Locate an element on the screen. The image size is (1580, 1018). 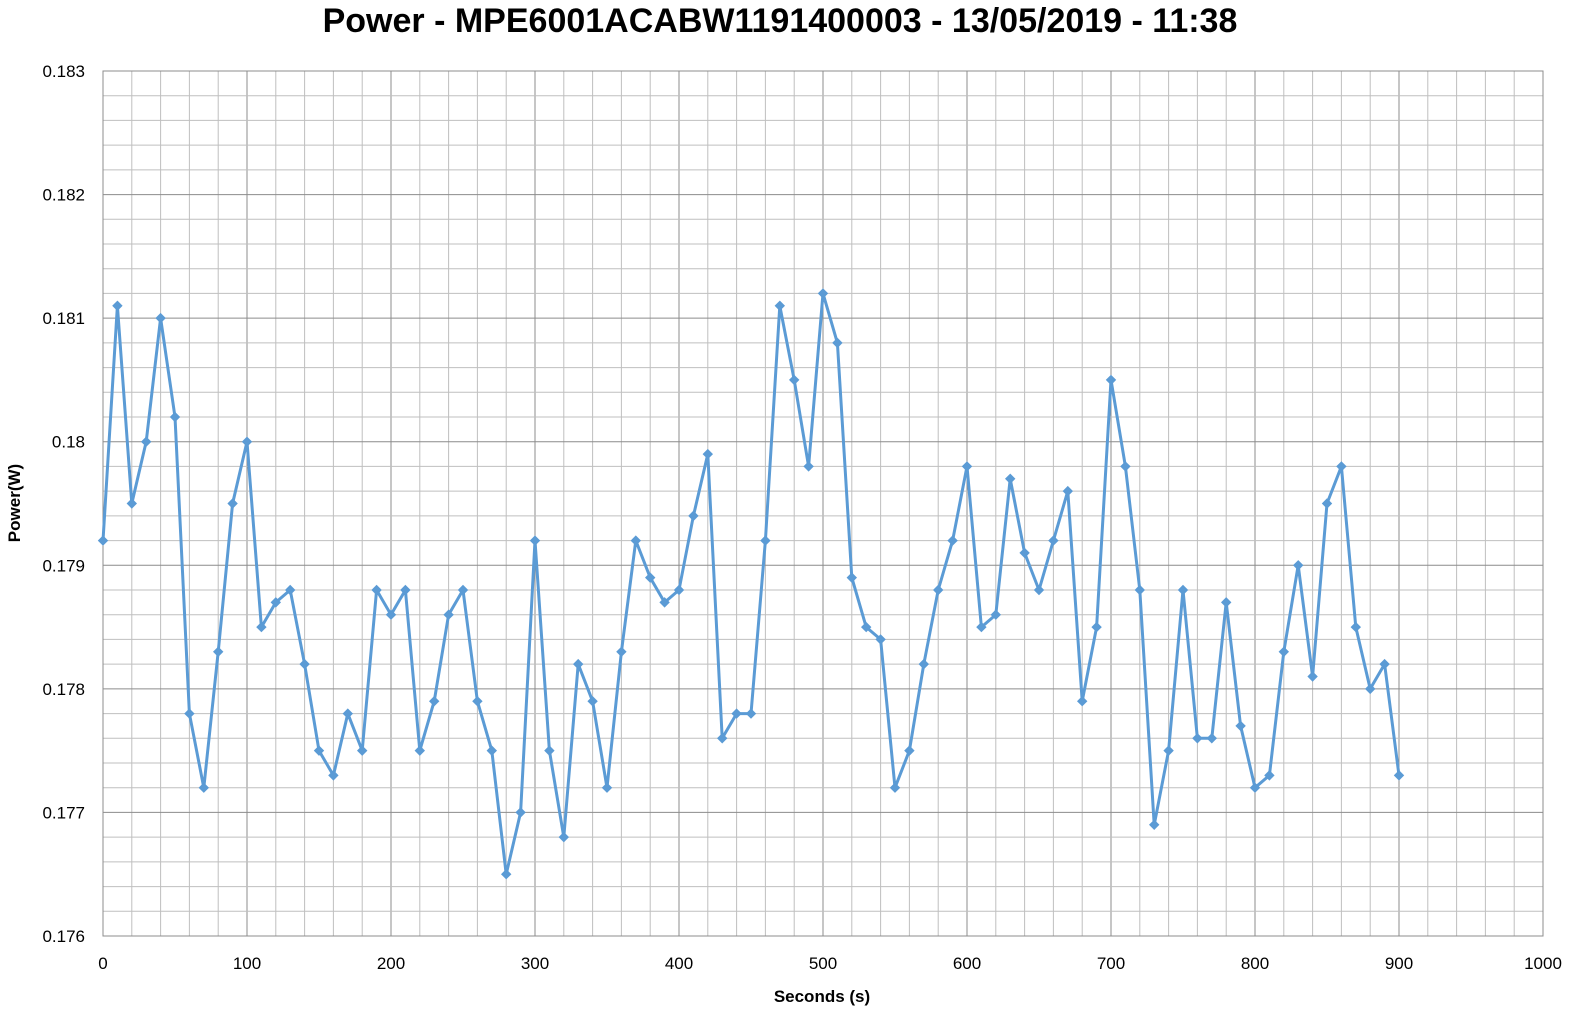
x-axis-ticks: 0 100 200 300 400 500 600 700 800 900 1000 is located at coordinates (830, 963).